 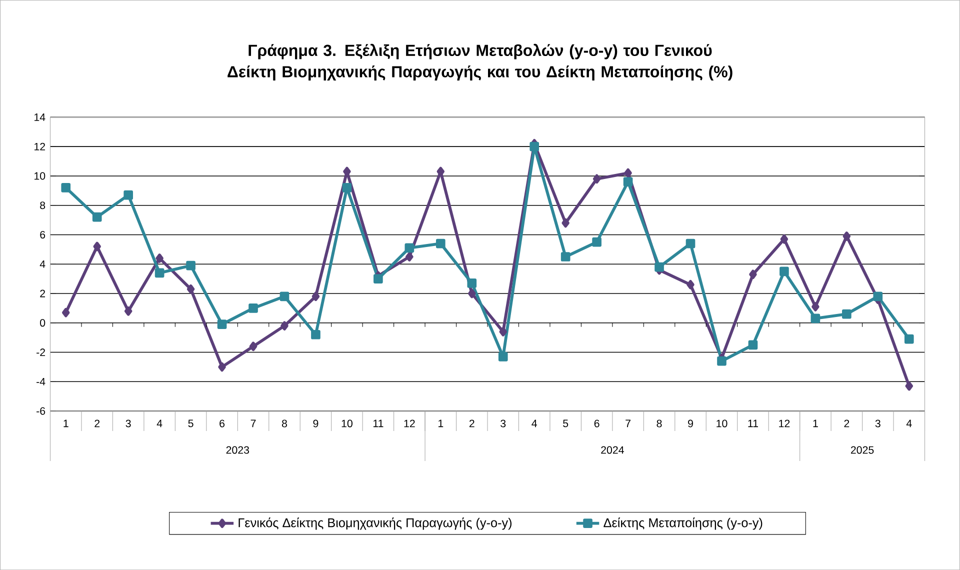 I want to click on legend-label: Δείκτης Μεταποίησης (y-o-y), so click(x=683, y=523).